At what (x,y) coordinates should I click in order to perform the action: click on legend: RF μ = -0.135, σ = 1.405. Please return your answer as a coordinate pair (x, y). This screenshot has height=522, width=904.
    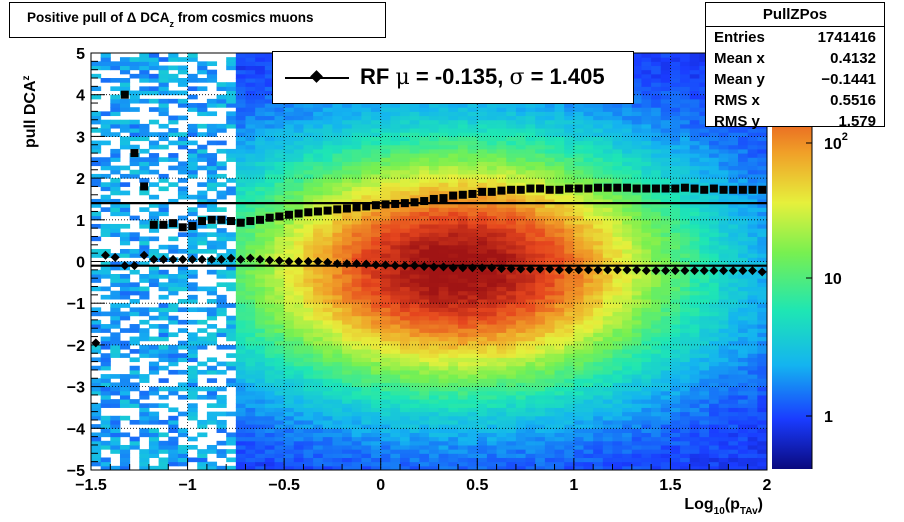
    Looking at the image, I should click on (453, 77).